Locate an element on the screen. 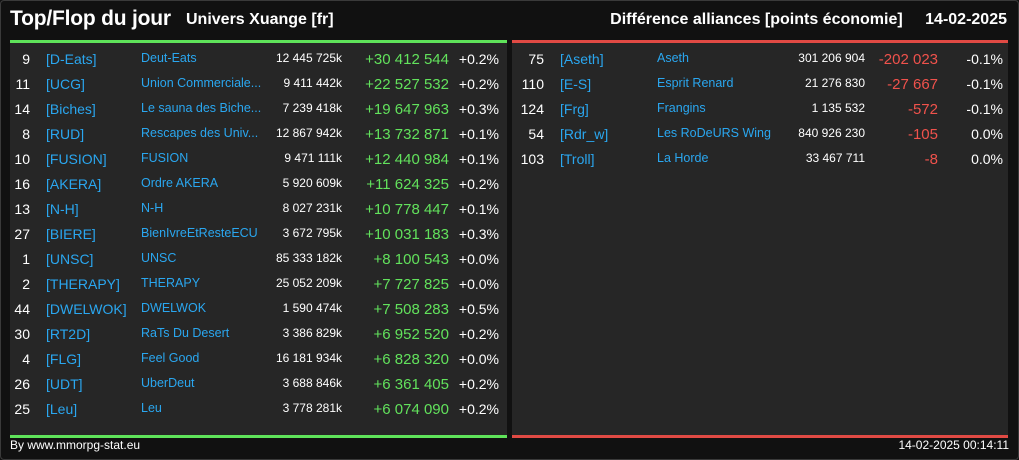 This screenshot has height=460, width=1019. universe-label: Univers Xuange [fr] is located at coordinates (260, 19).